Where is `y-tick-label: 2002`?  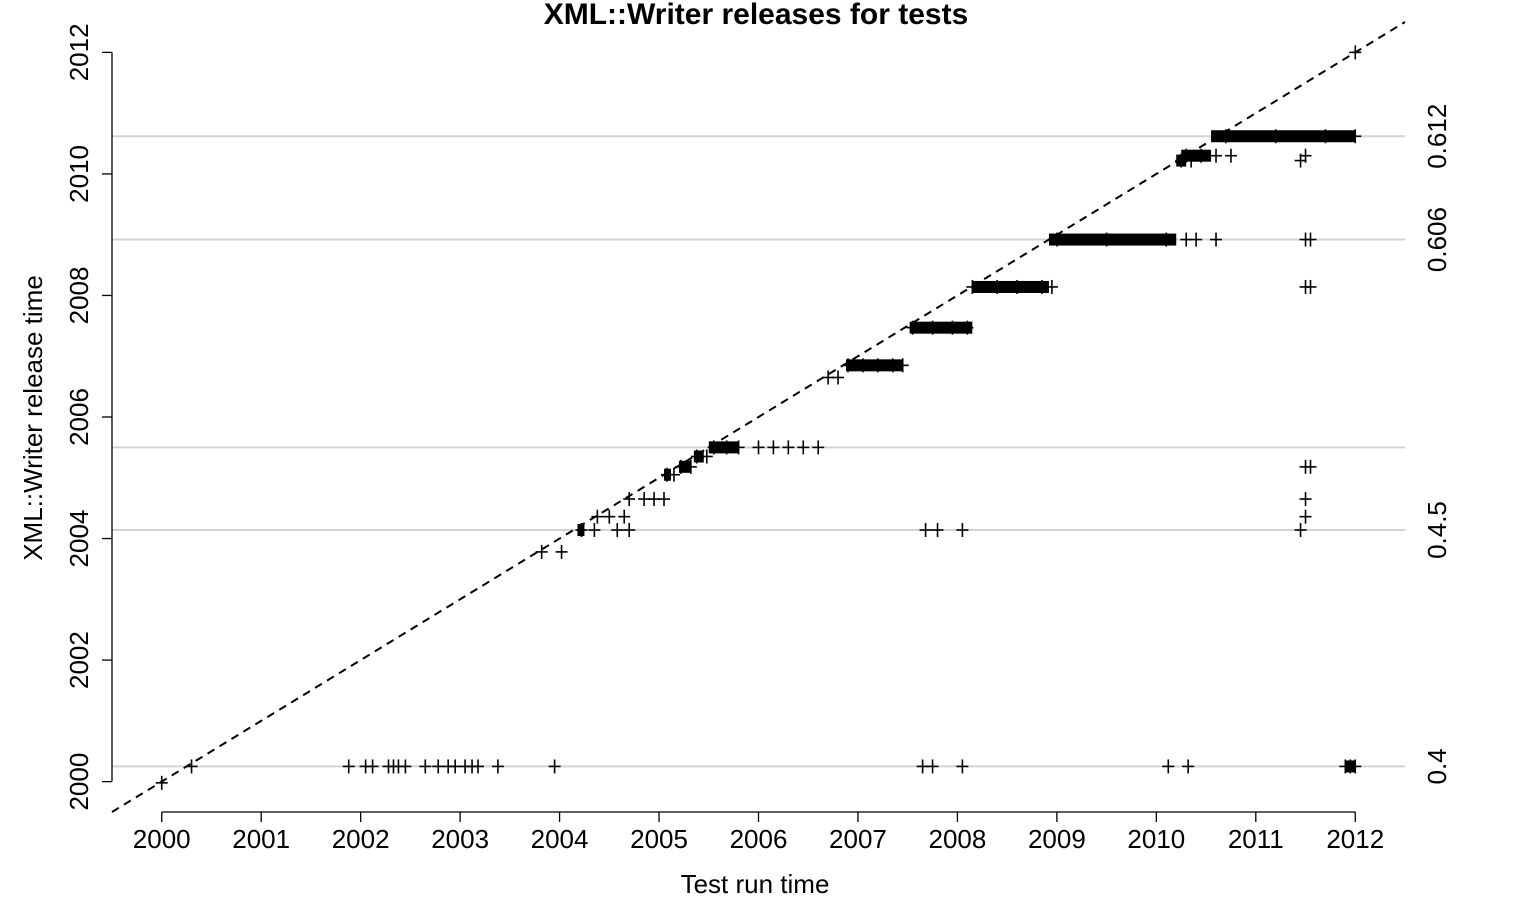 y-tick-label: 2002 is located at coordinates (79, 660).